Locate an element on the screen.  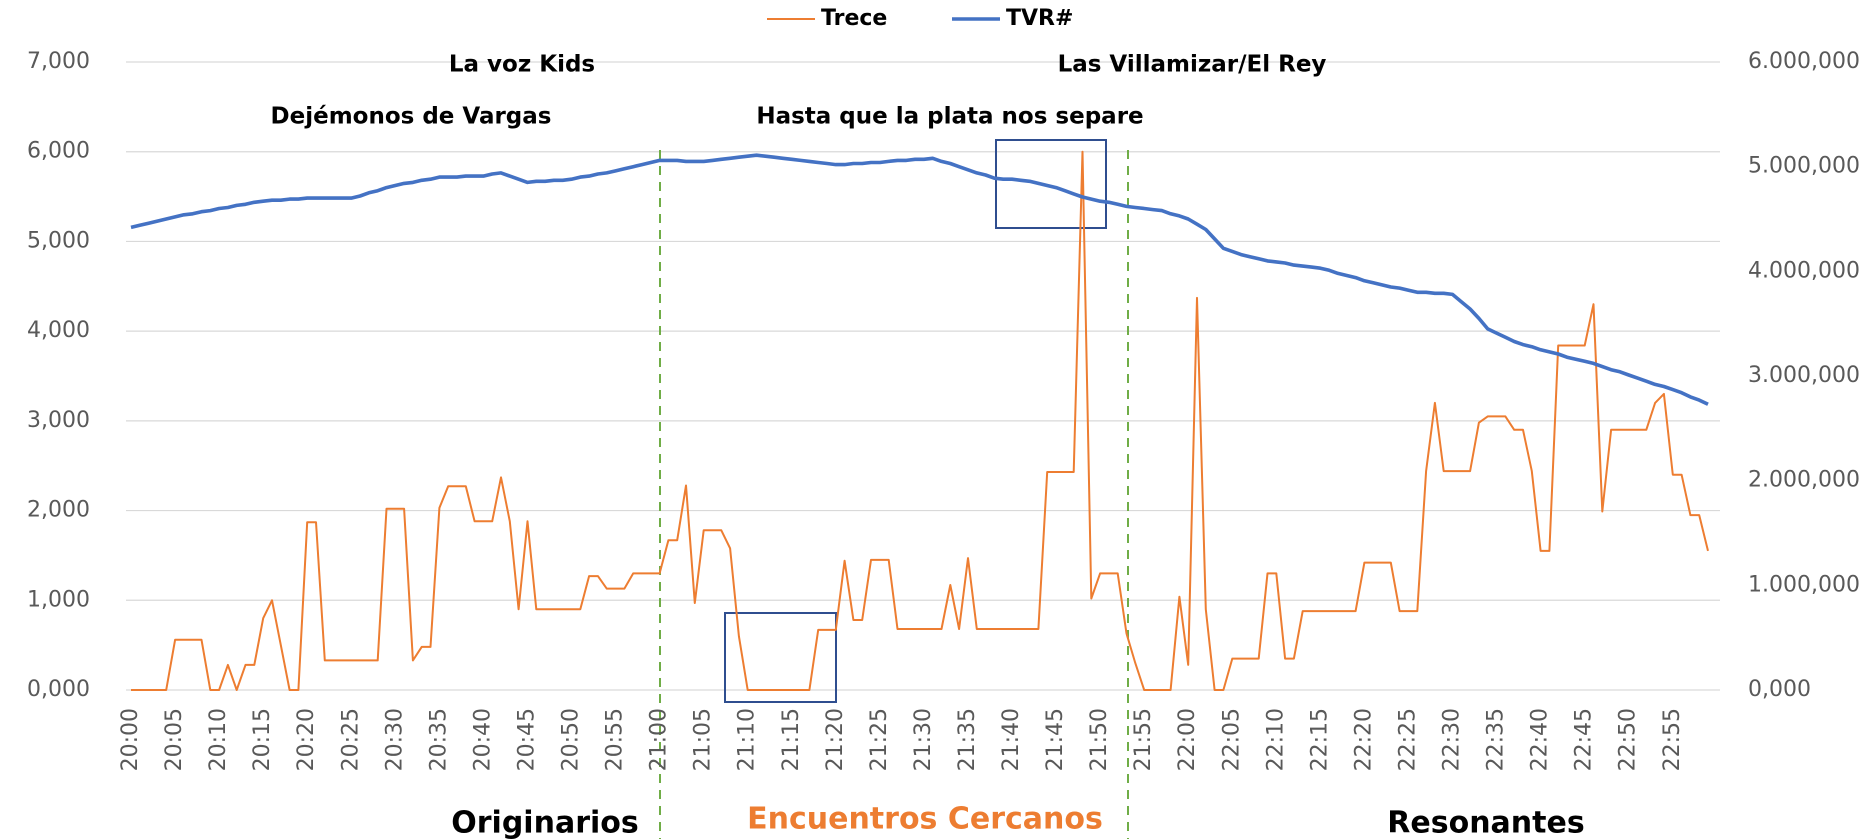
x-tick-label: 20:45 is located at coordinates (526, 739).